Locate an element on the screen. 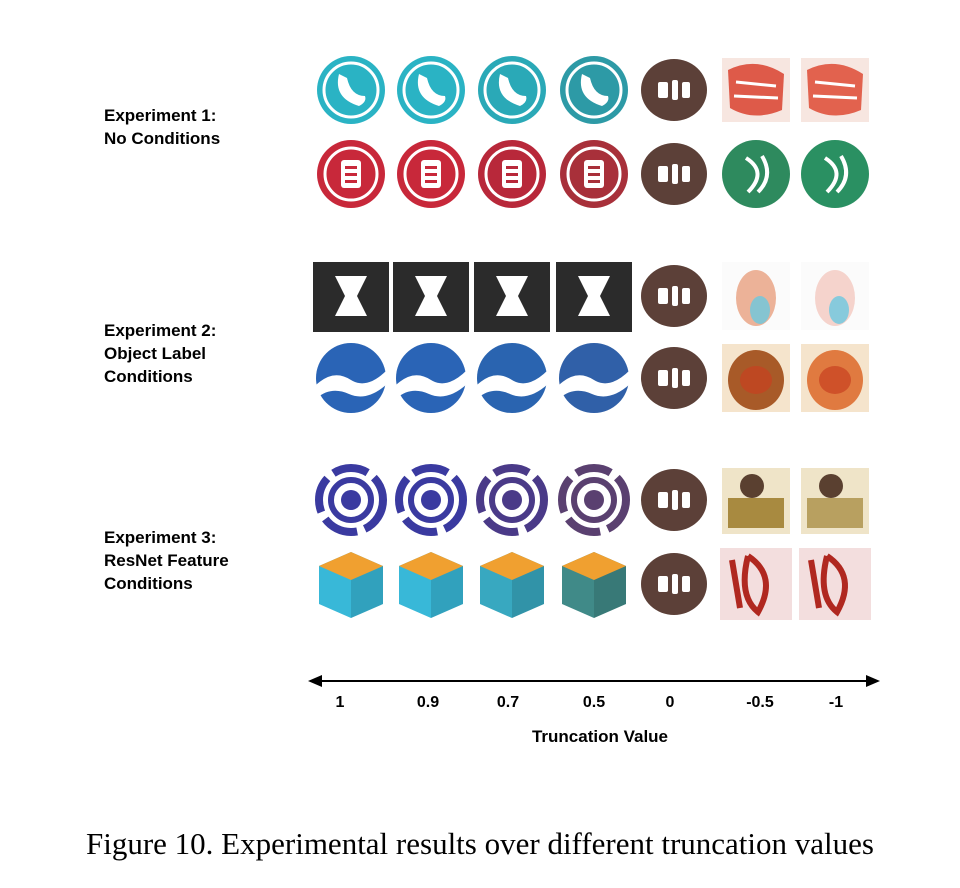 The width and height of the screenshot is (960, 888). generated-image-black-hourglass-logo-t4 is located at coordinates (674, 296).